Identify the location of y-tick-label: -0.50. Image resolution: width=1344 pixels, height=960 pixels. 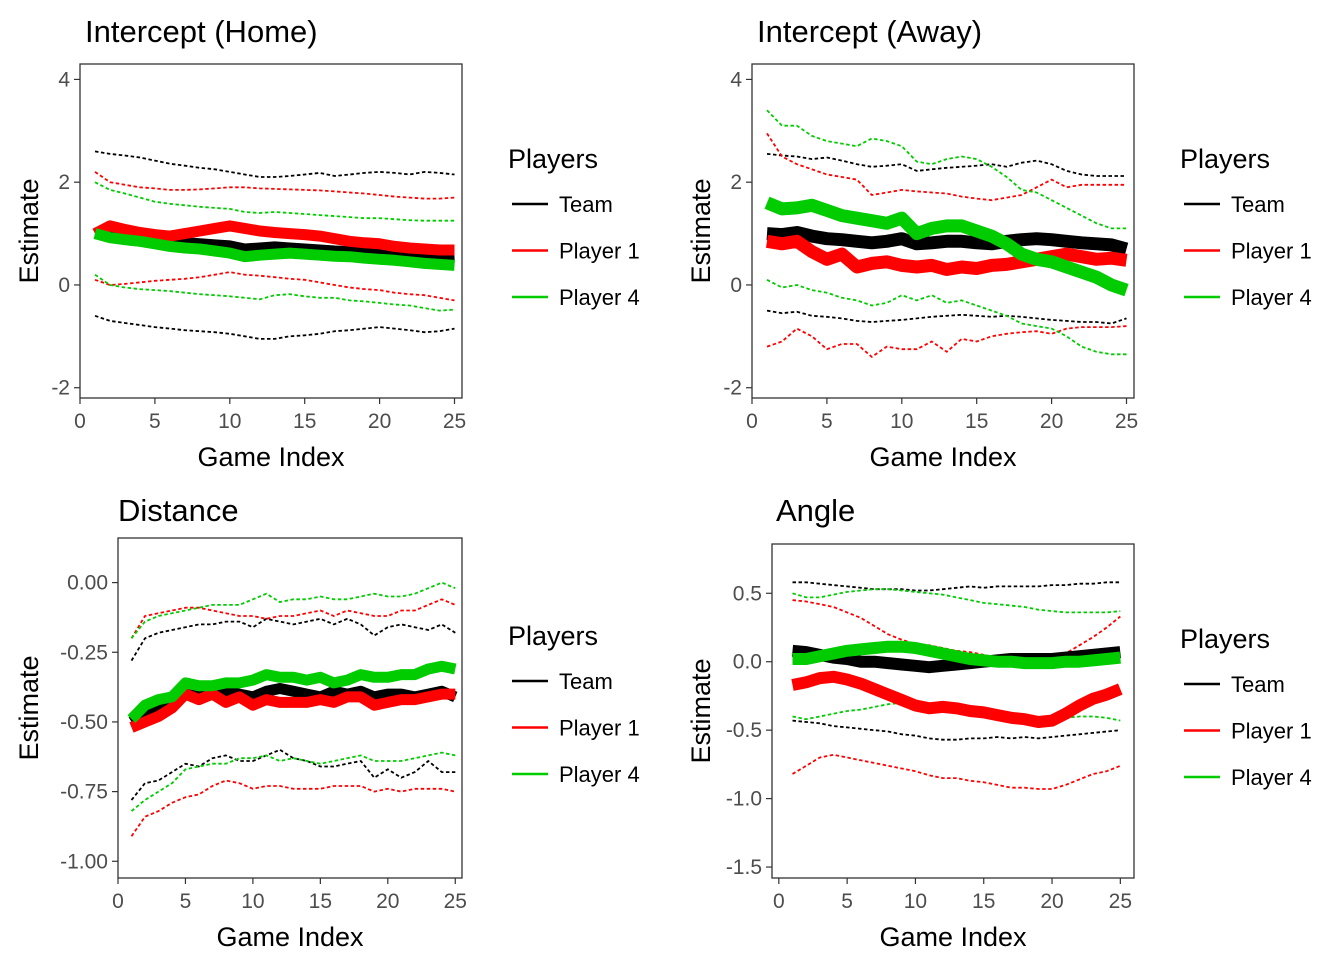
(84, 722).